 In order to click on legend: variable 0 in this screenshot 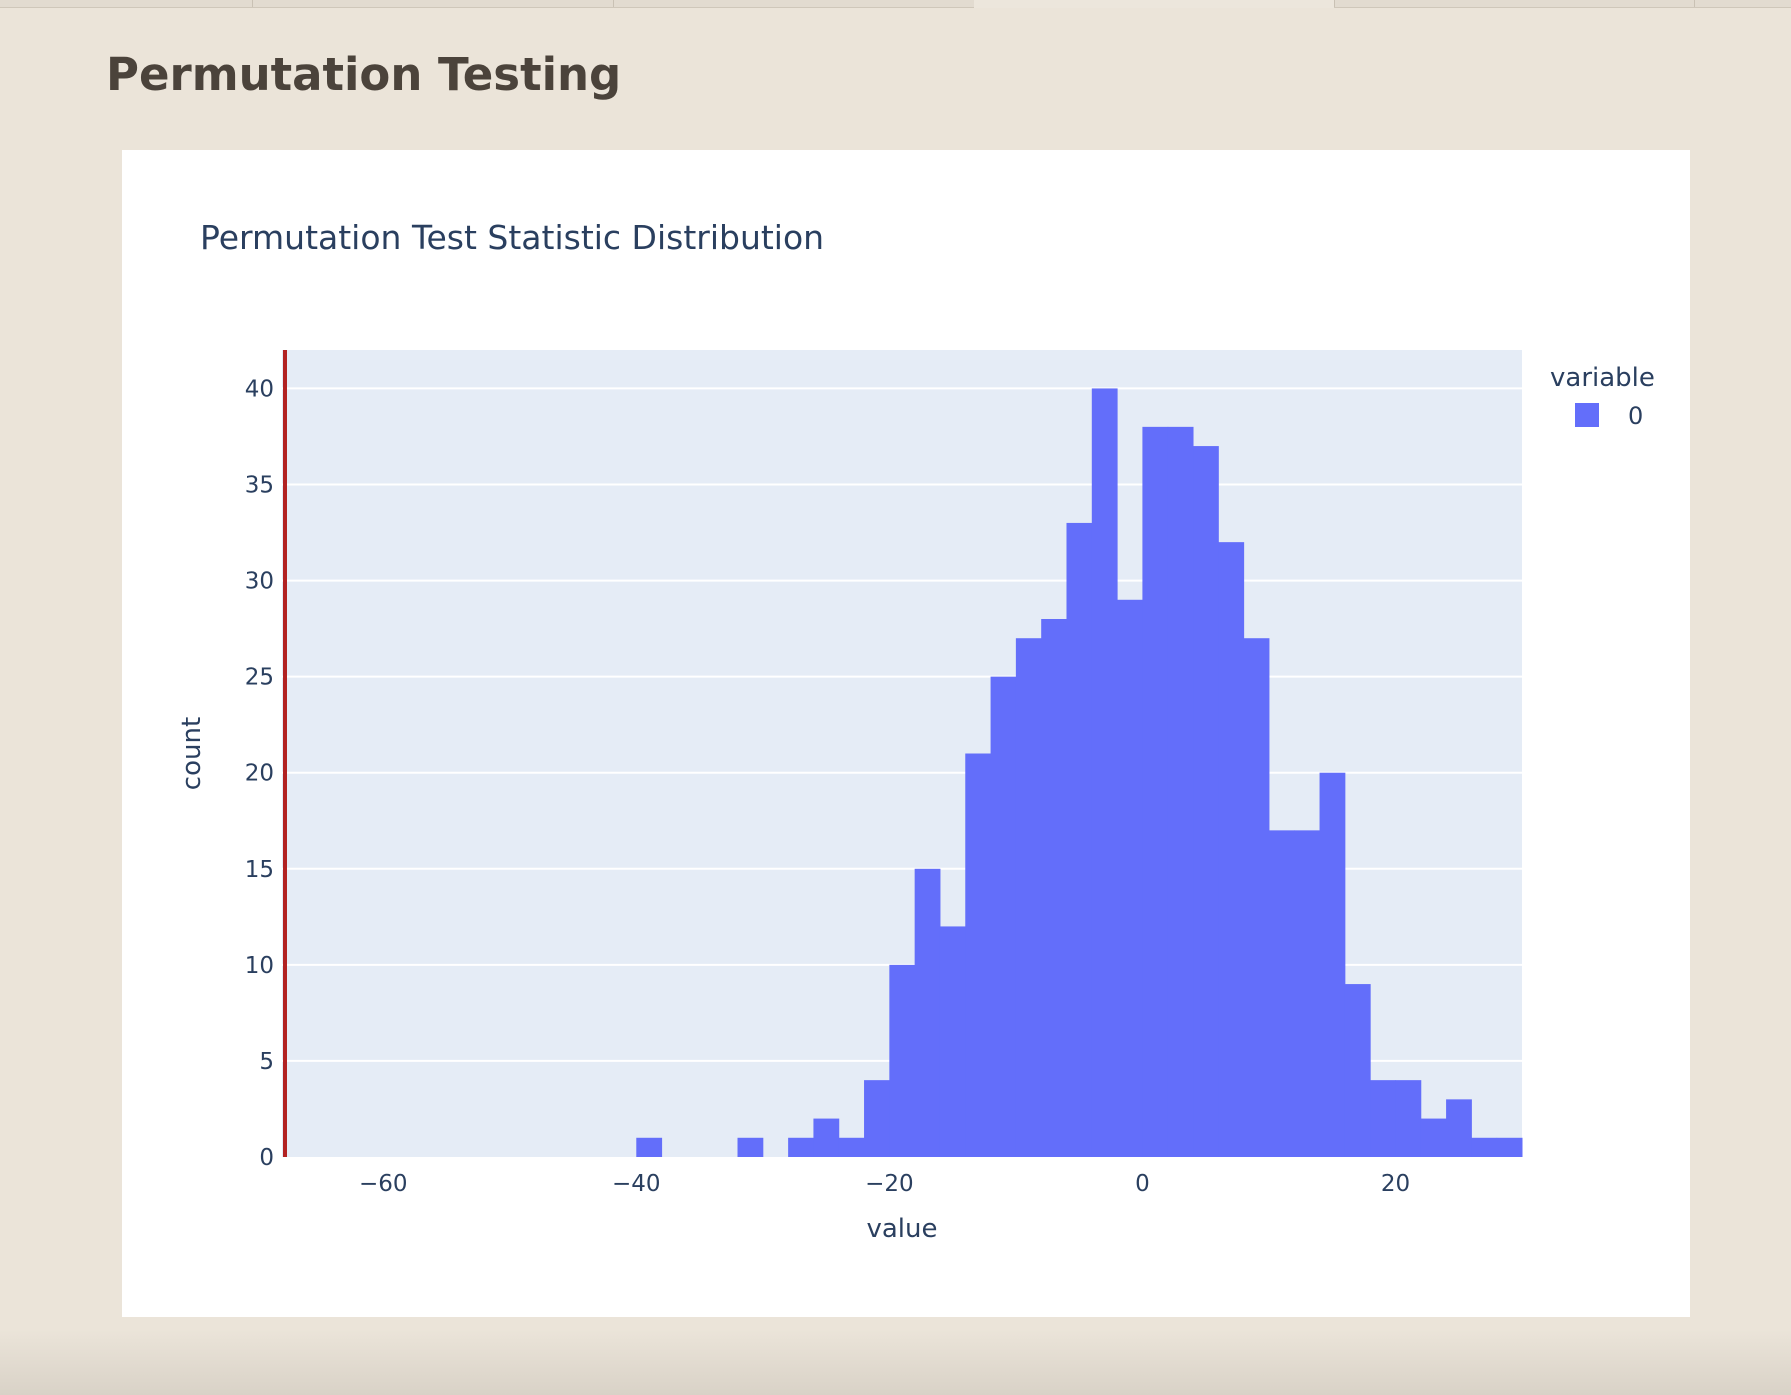, I will do `click(1602, 396)`.